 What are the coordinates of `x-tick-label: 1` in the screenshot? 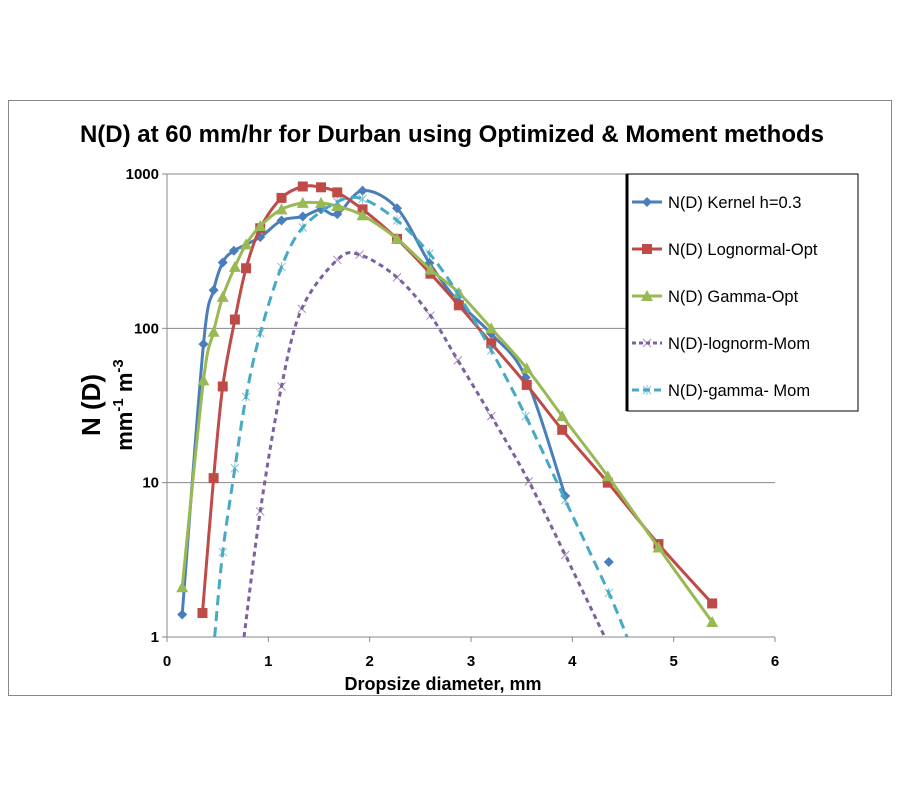 It's located at (268, 661).